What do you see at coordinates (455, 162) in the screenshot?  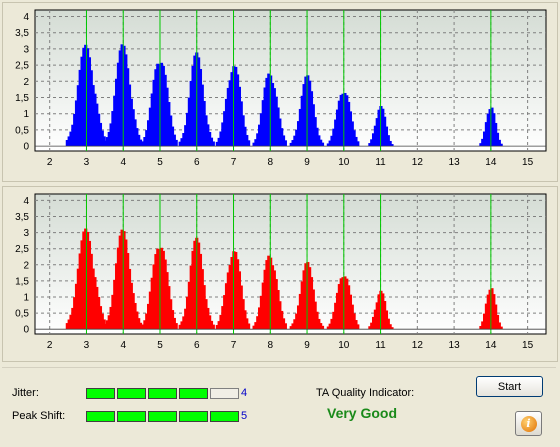 I see `x-tick-label: 13` at bounding box center [455, 162].